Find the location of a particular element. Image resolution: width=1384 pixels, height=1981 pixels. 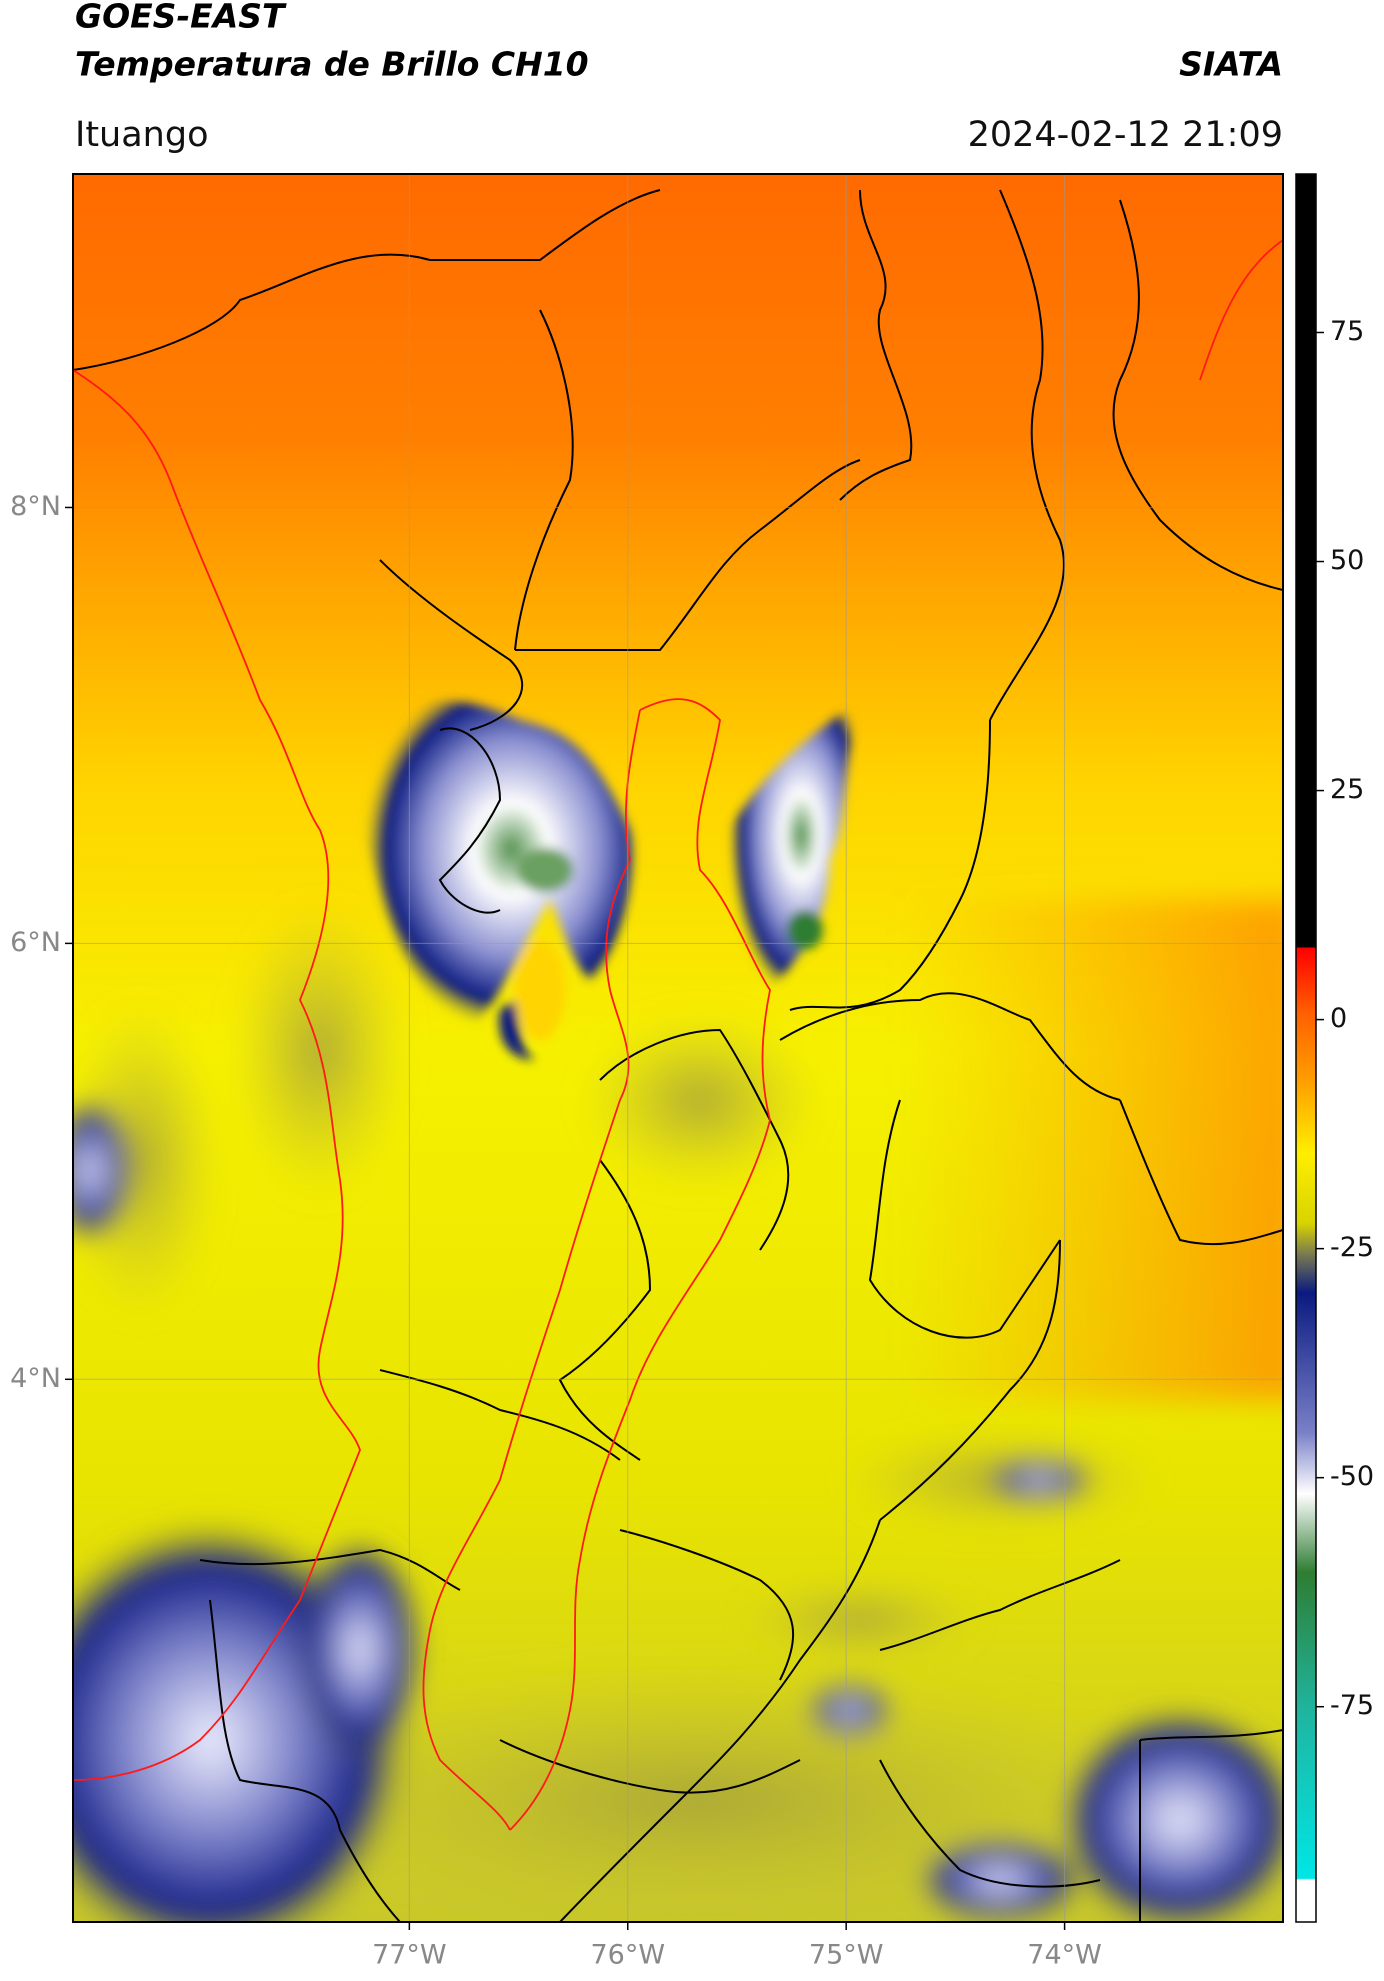

y-tick-label: 4°N is located at coordinates (35, 1378).